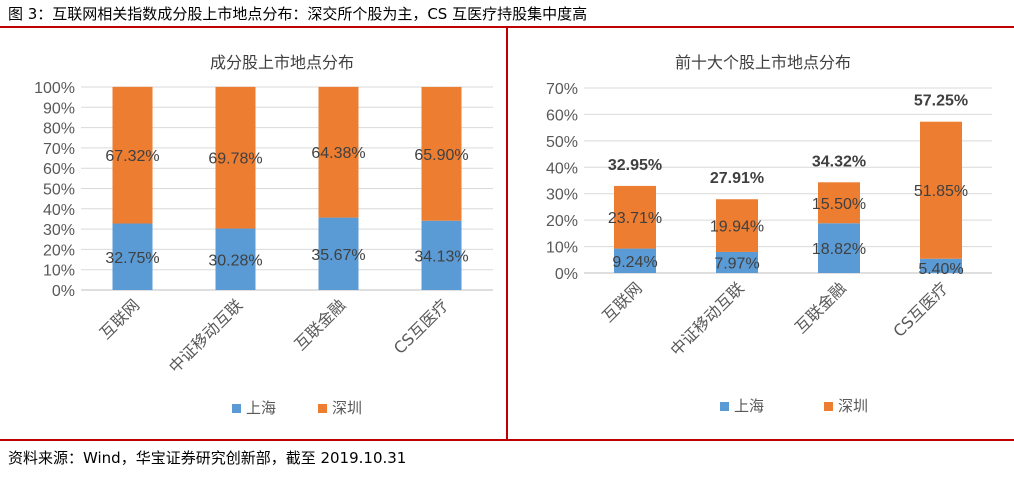 This screenshot has width=1014, height=477. Describe the element at coordinates (282, 62) in the screenshot. I see `chart-title: 成分股上市地点分布` at that location.